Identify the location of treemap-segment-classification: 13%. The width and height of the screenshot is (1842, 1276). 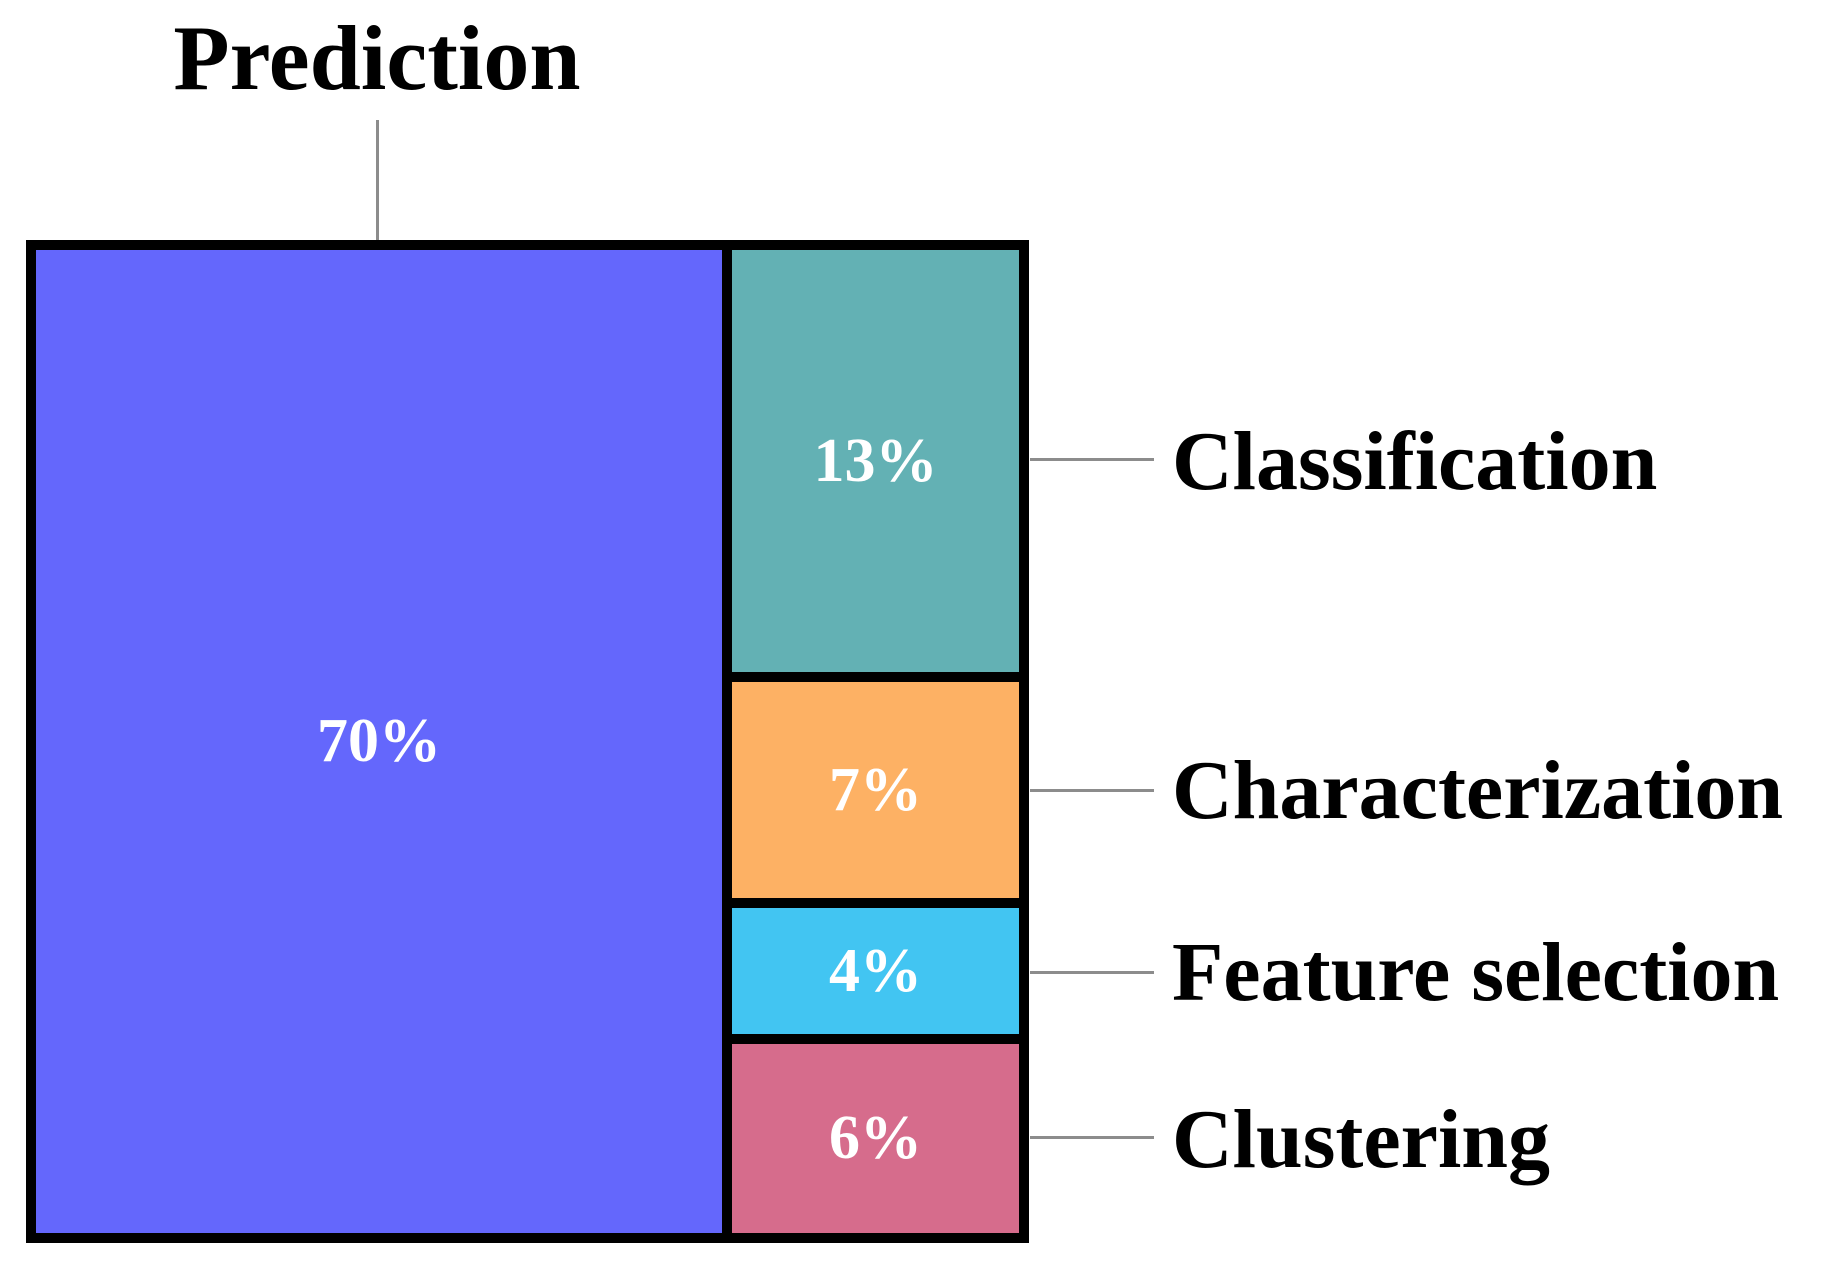
(875, 461).